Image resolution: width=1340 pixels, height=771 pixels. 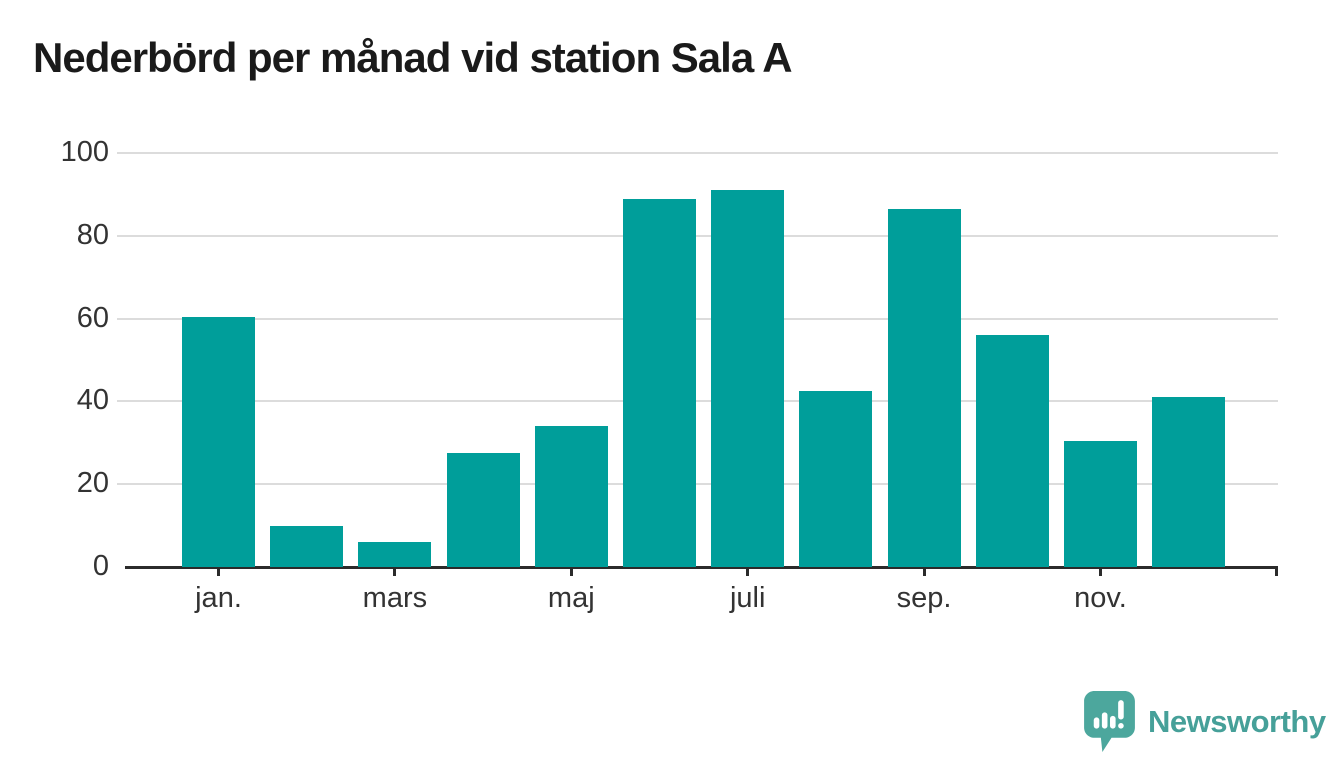 What do you see at coordinates (92, 400) in the screenshot?
I see `y-axis-label-40: 40` at bounding box center [92, 400].